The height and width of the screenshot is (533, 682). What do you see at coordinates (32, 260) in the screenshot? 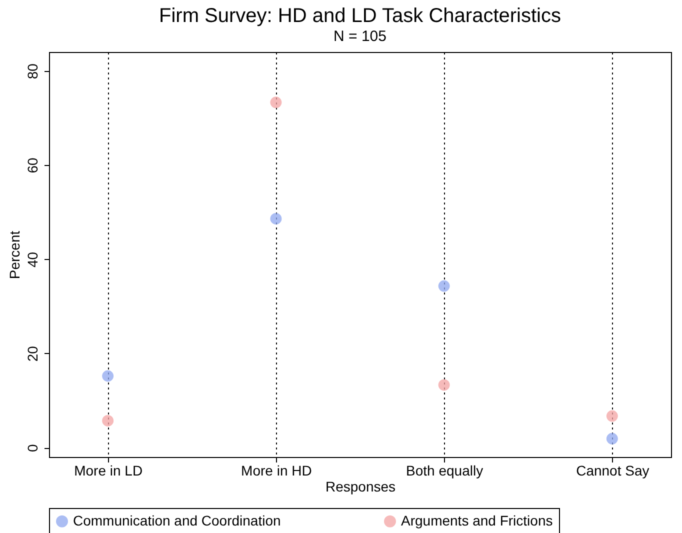
I see `y-tick-label: 40` at bounding box center [32, 260].